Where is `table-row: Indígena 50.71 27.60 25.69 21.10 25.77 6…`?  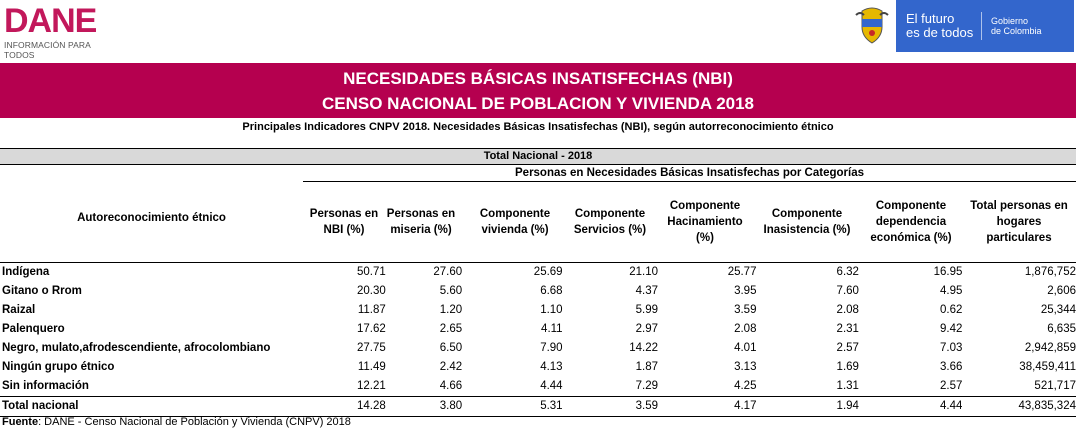
table-row: Indígena 50.71 27.60 25.69 21.10 25.77 6… is located at coordinates (538, 272).